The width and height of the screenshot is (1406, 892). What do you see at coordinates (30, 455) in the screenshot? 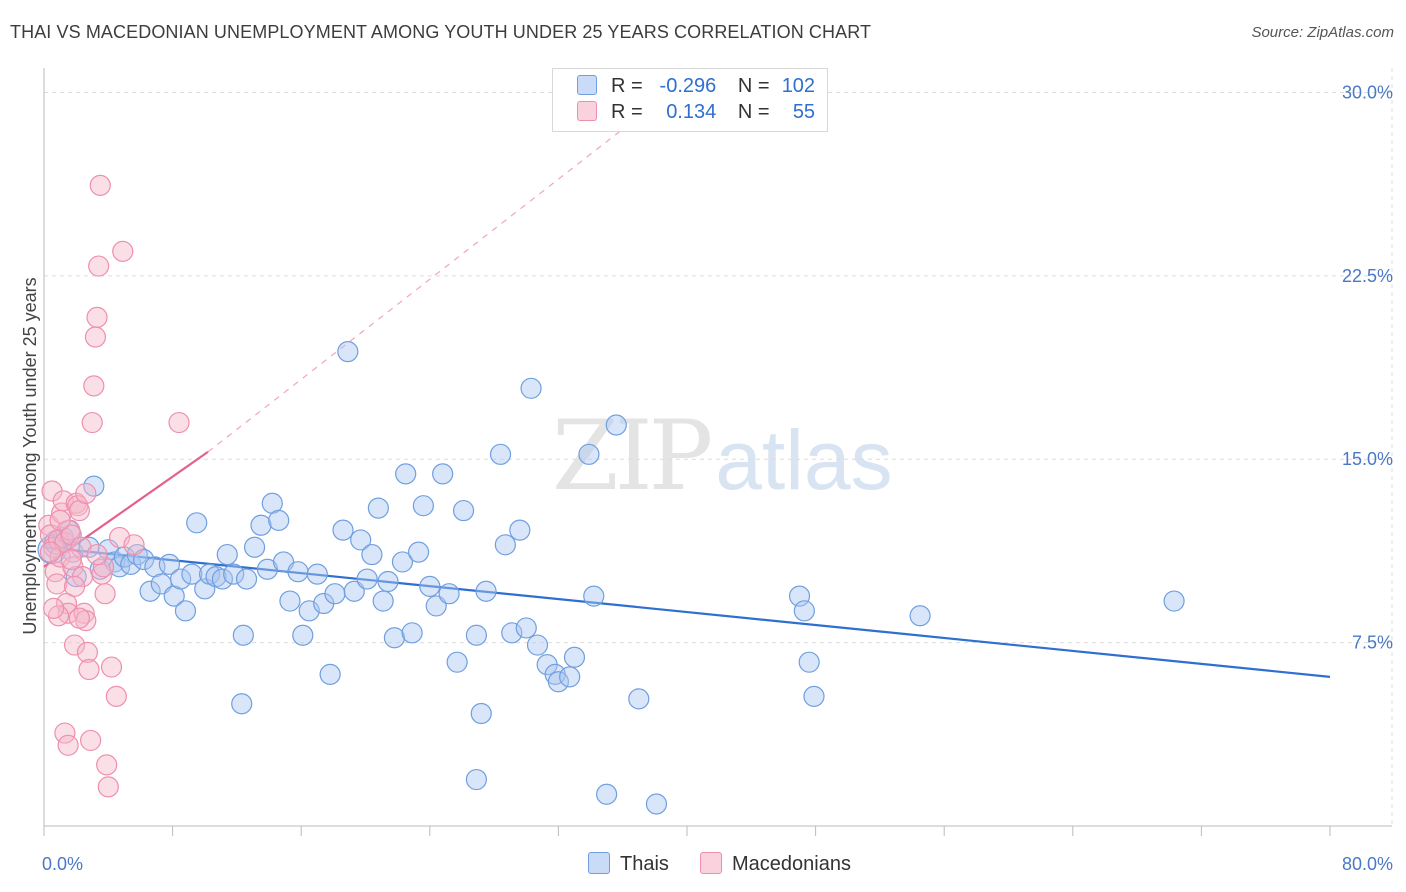
I see `y-axis-label: Unemployment Among Youth under 25 years` at bounding box center [30, 455].